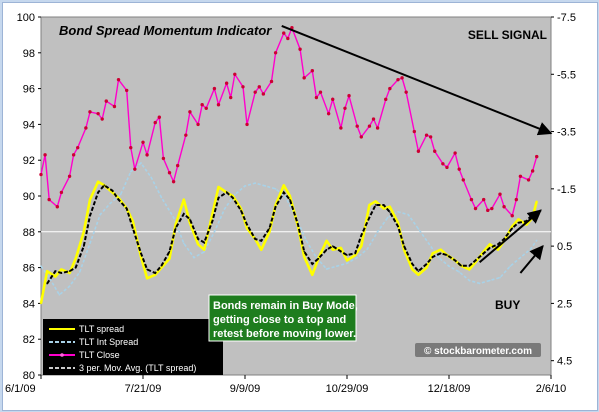  I want to click on buy-signal-label: BUY, so click(507, 305).